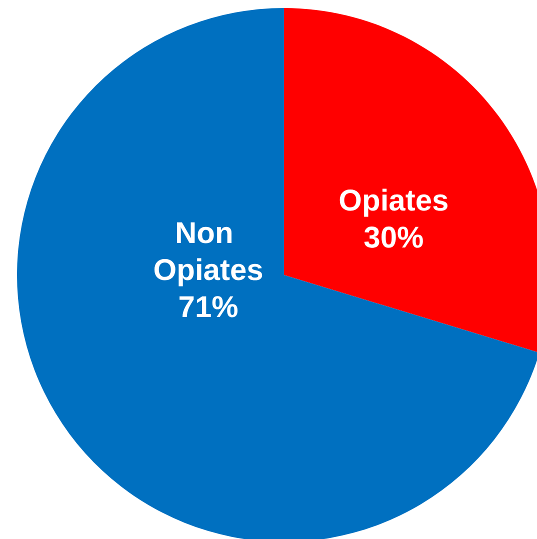 The image size is (537, 539). What do you see at coordinates (208, 307) in the screenshot?
I see `data-label: 71%` at bounding box center [208, 307].